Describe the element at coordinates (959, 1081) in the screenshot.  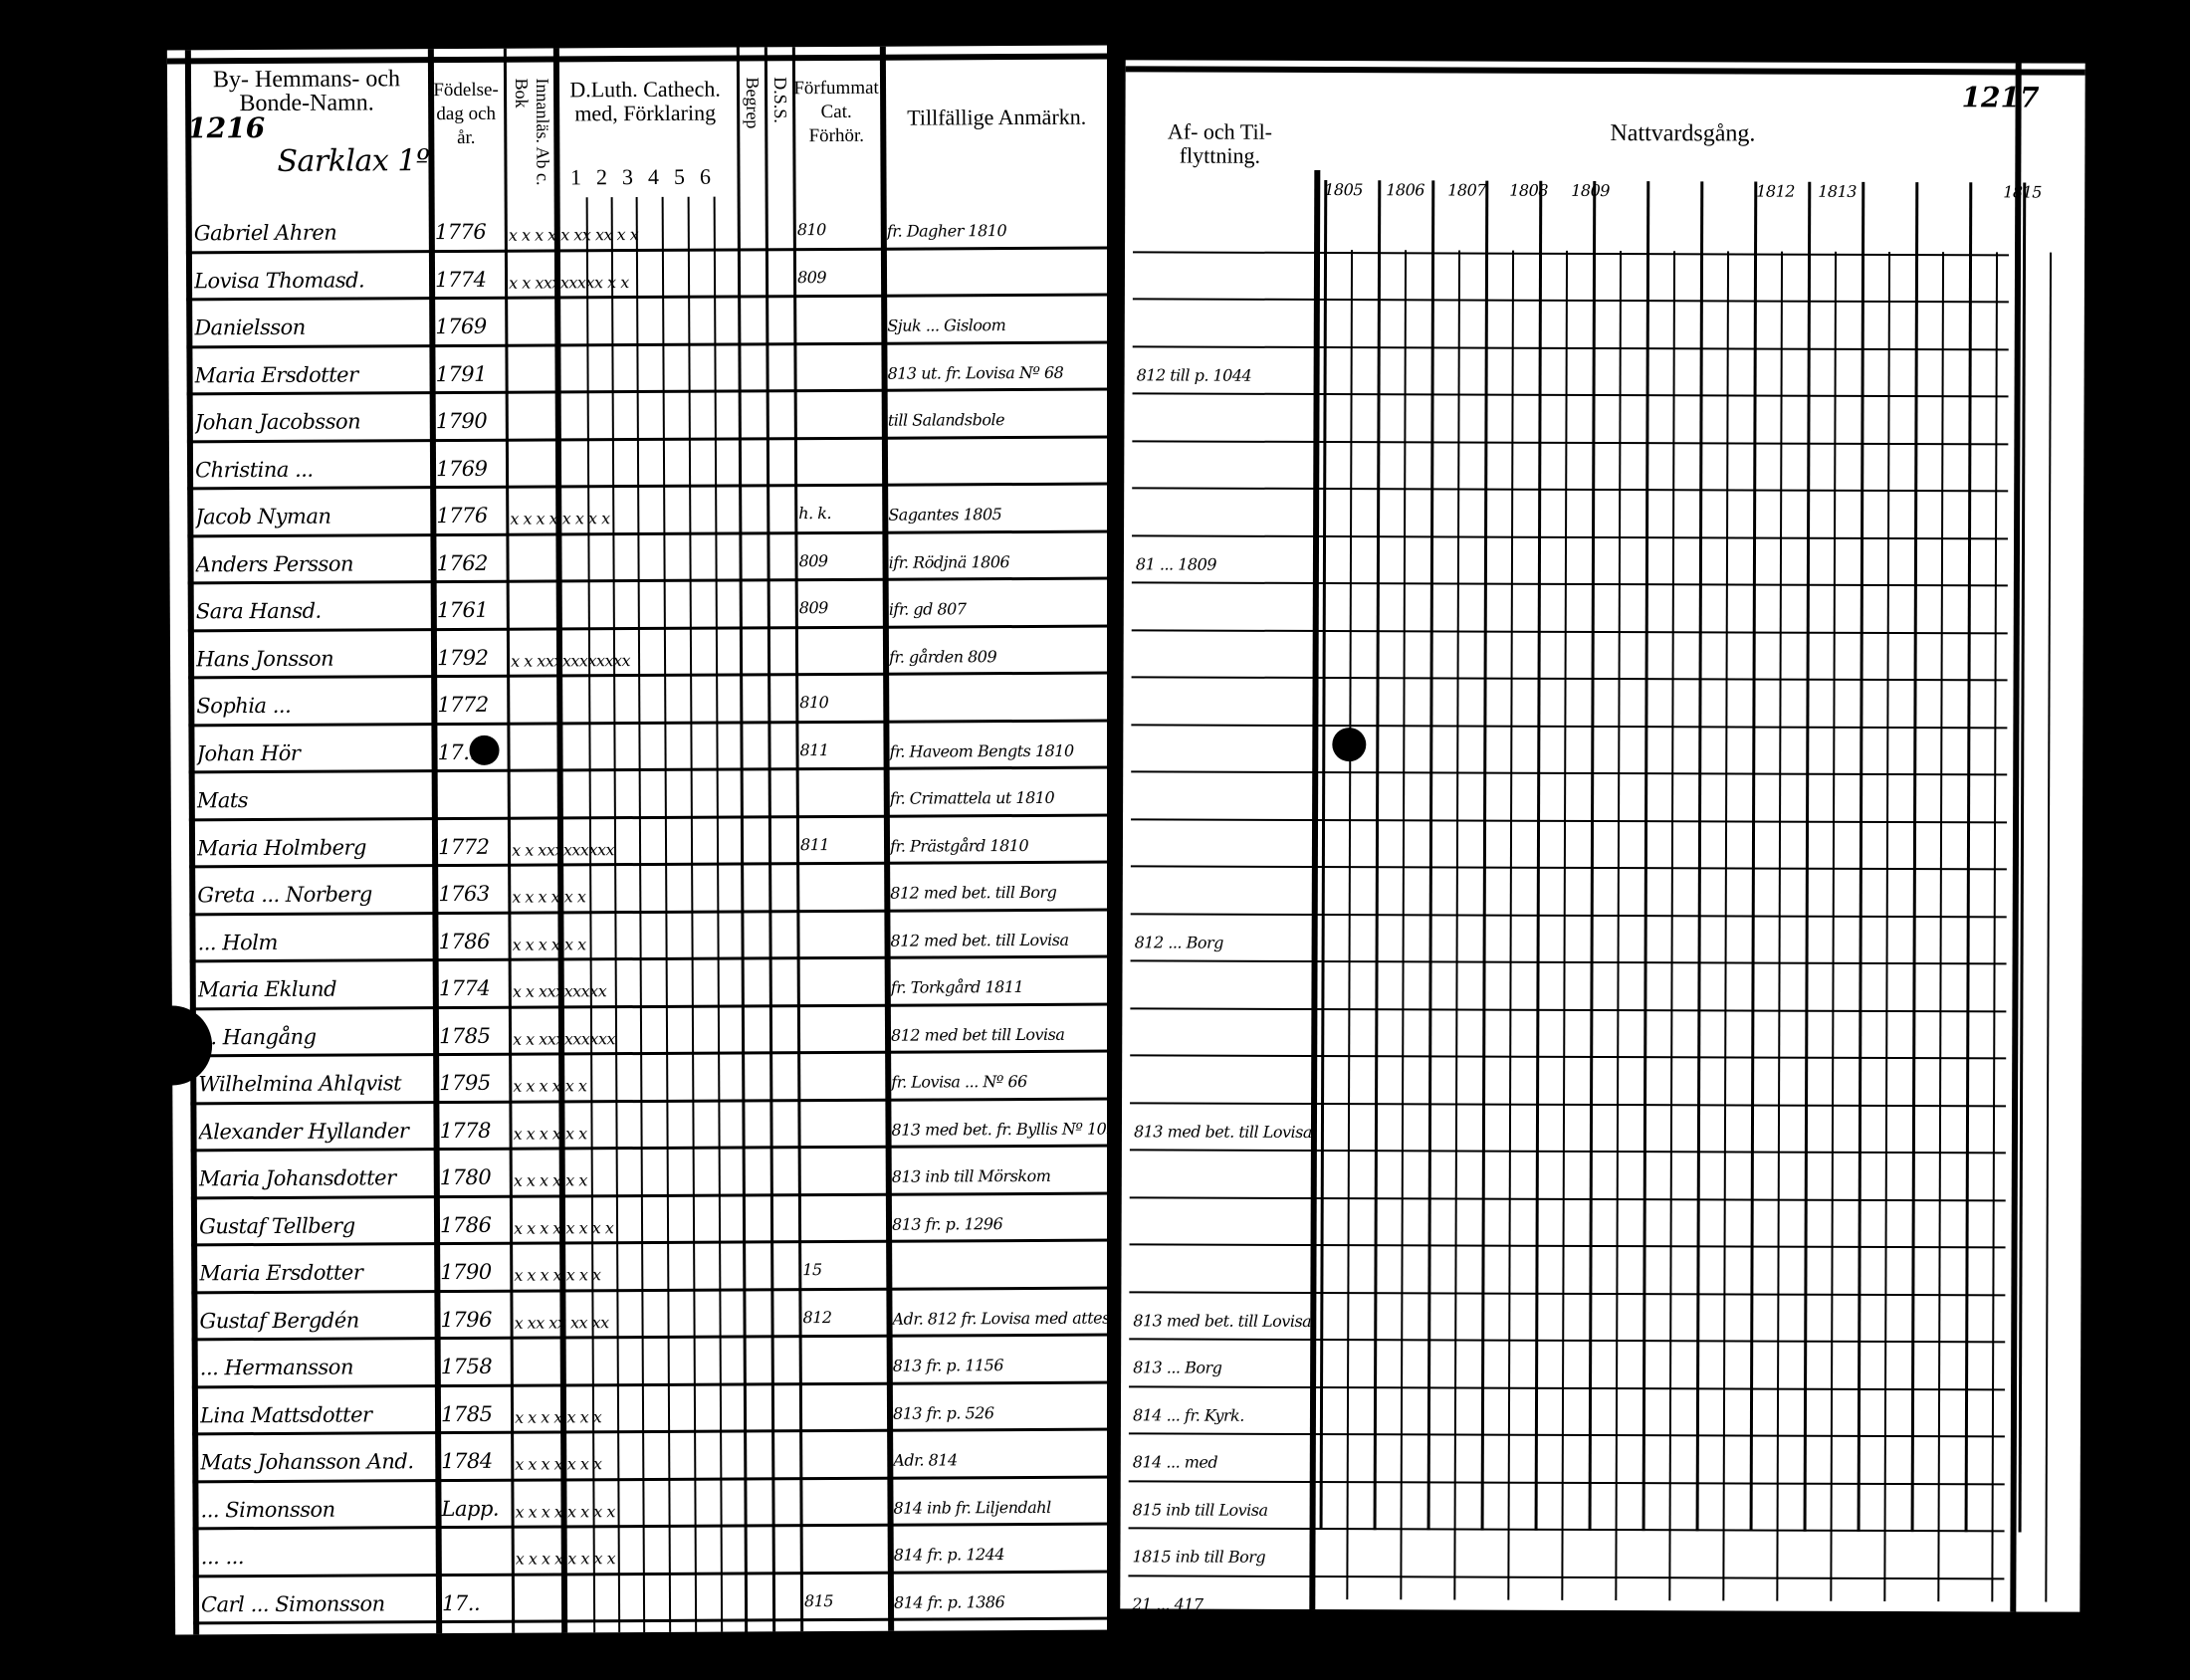
I see `remark-entry: fr. Lovisa ... Nº 66` at that location.